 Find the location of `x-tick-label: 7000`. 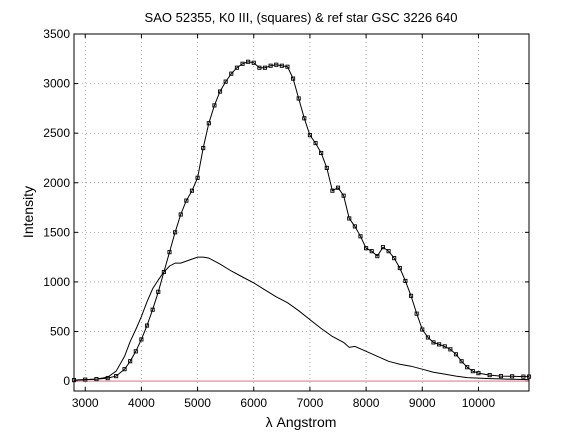

x-tick-label: 7000 is located at coordinates (310, 403).